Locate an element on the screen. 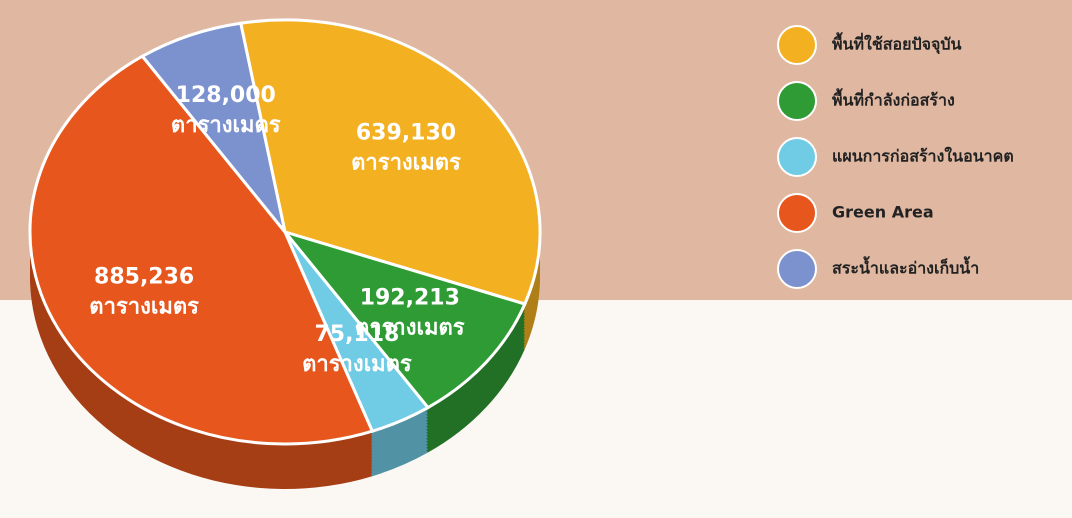 This screenshot has width=1072, height=518. legend-label: Green Area is located at coordinates (883, 212).